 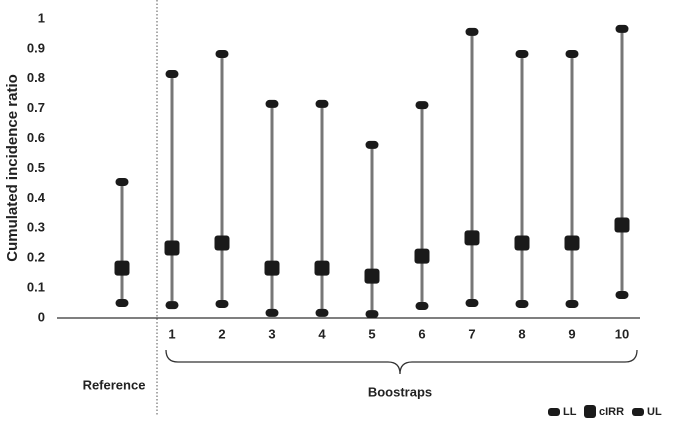 I want to click on y-tick-label: 0.4, so click(x=36, y=197).